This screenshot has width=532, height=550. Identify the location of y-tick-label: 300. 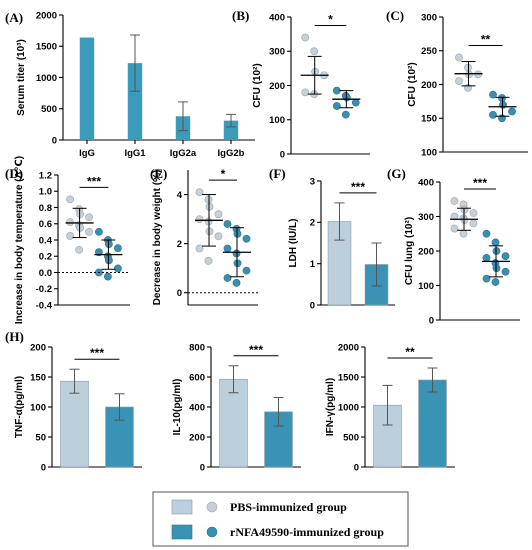
(426, 217).